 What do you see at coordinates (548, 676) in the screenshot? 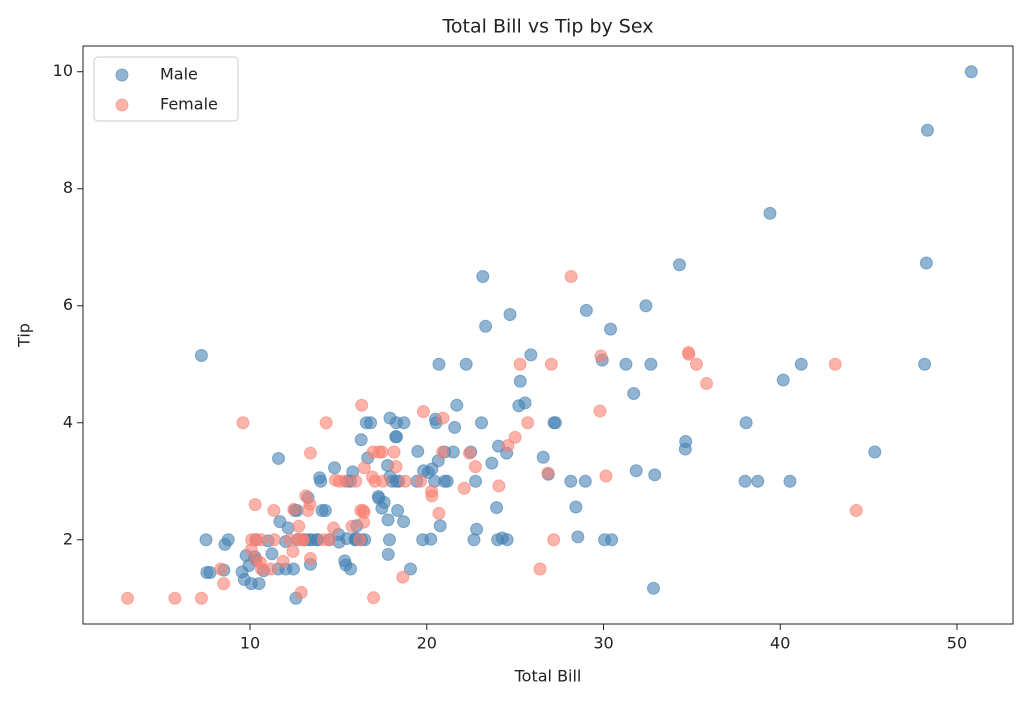
I see `x-axis-label: Total Bill` at bounding box center [548, 676].